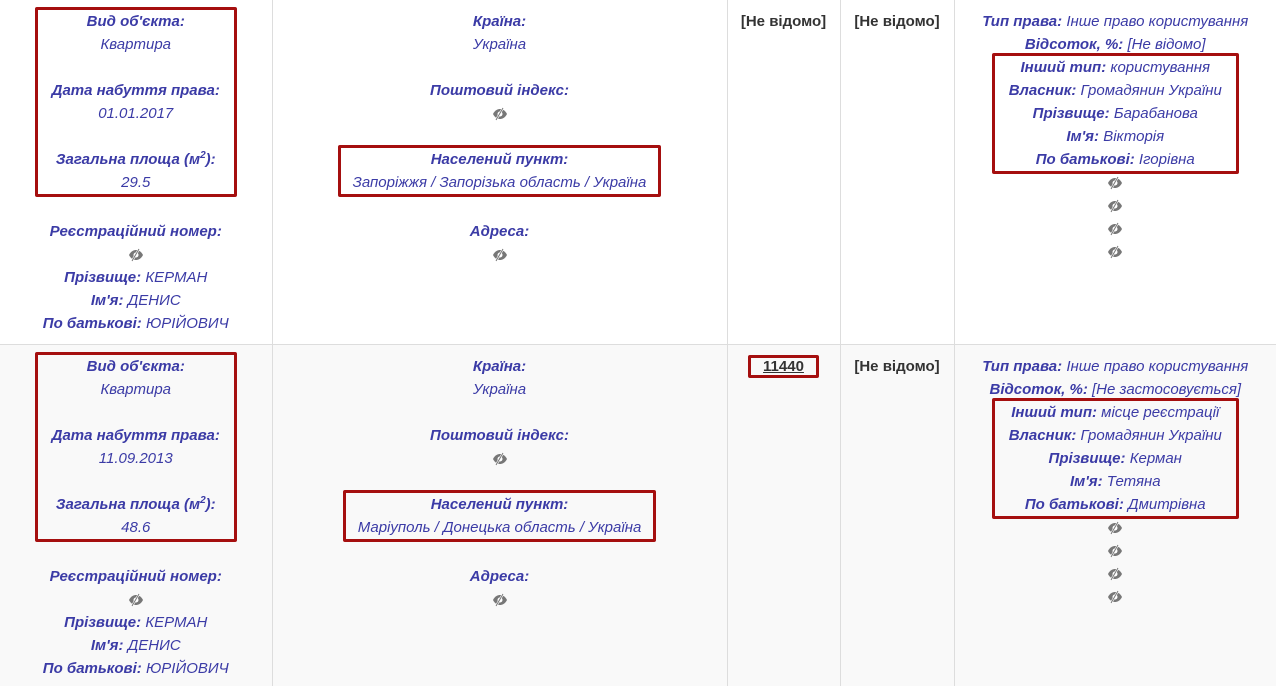  What do you see at coordinates (1167, 504) in the screenshot?
I see `patronymic-value: Дмитрівна` at bounding box center [1167, 504].